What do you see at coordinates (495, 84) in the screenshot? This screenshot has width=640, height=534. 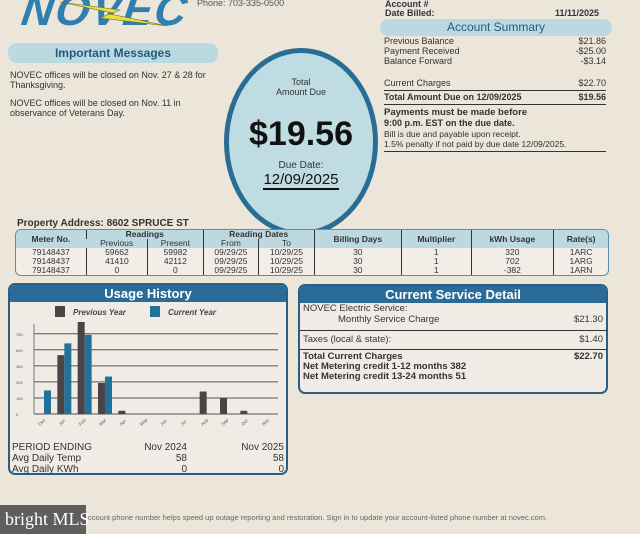 I see `summary-row-current: Current Charges $22.70` at bounding box center [495, 84].